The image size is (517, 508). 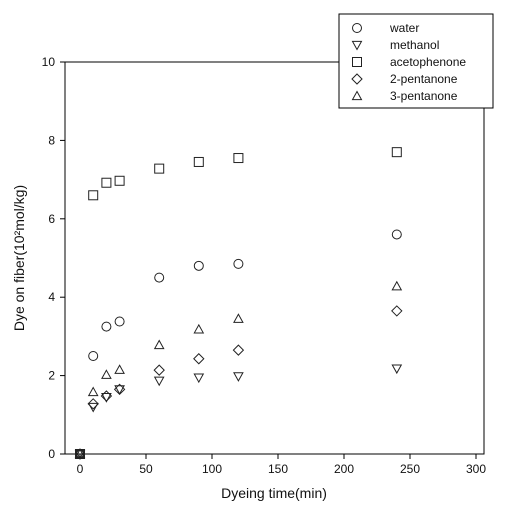 I want to click on y-tick-label: 6, so click(x=51, y=219).